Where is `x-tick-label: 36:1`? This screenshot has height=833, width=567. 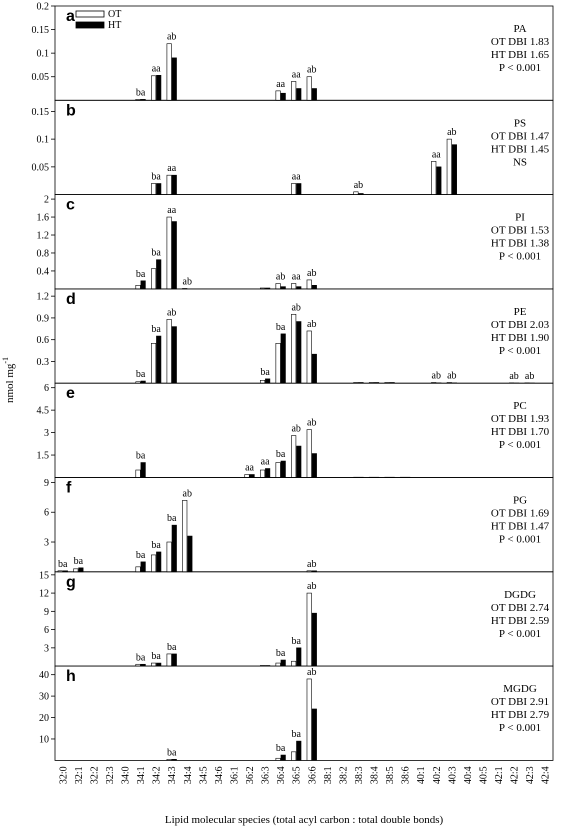
x-tick-label: 36:1 is located at coordinates (234, 775).